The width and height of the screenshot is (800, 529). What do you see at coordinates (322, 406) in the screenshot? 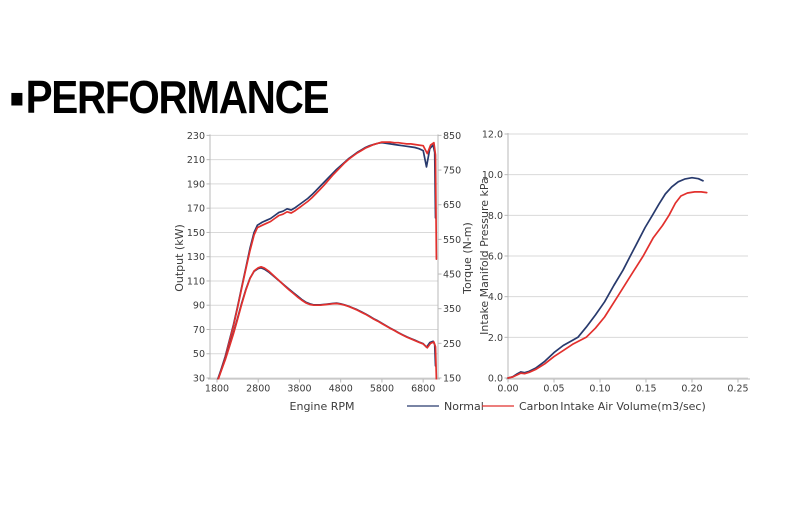
I see `engine-rpm-x-axis-title: Engine RPM` at bounding box center [322, 406].